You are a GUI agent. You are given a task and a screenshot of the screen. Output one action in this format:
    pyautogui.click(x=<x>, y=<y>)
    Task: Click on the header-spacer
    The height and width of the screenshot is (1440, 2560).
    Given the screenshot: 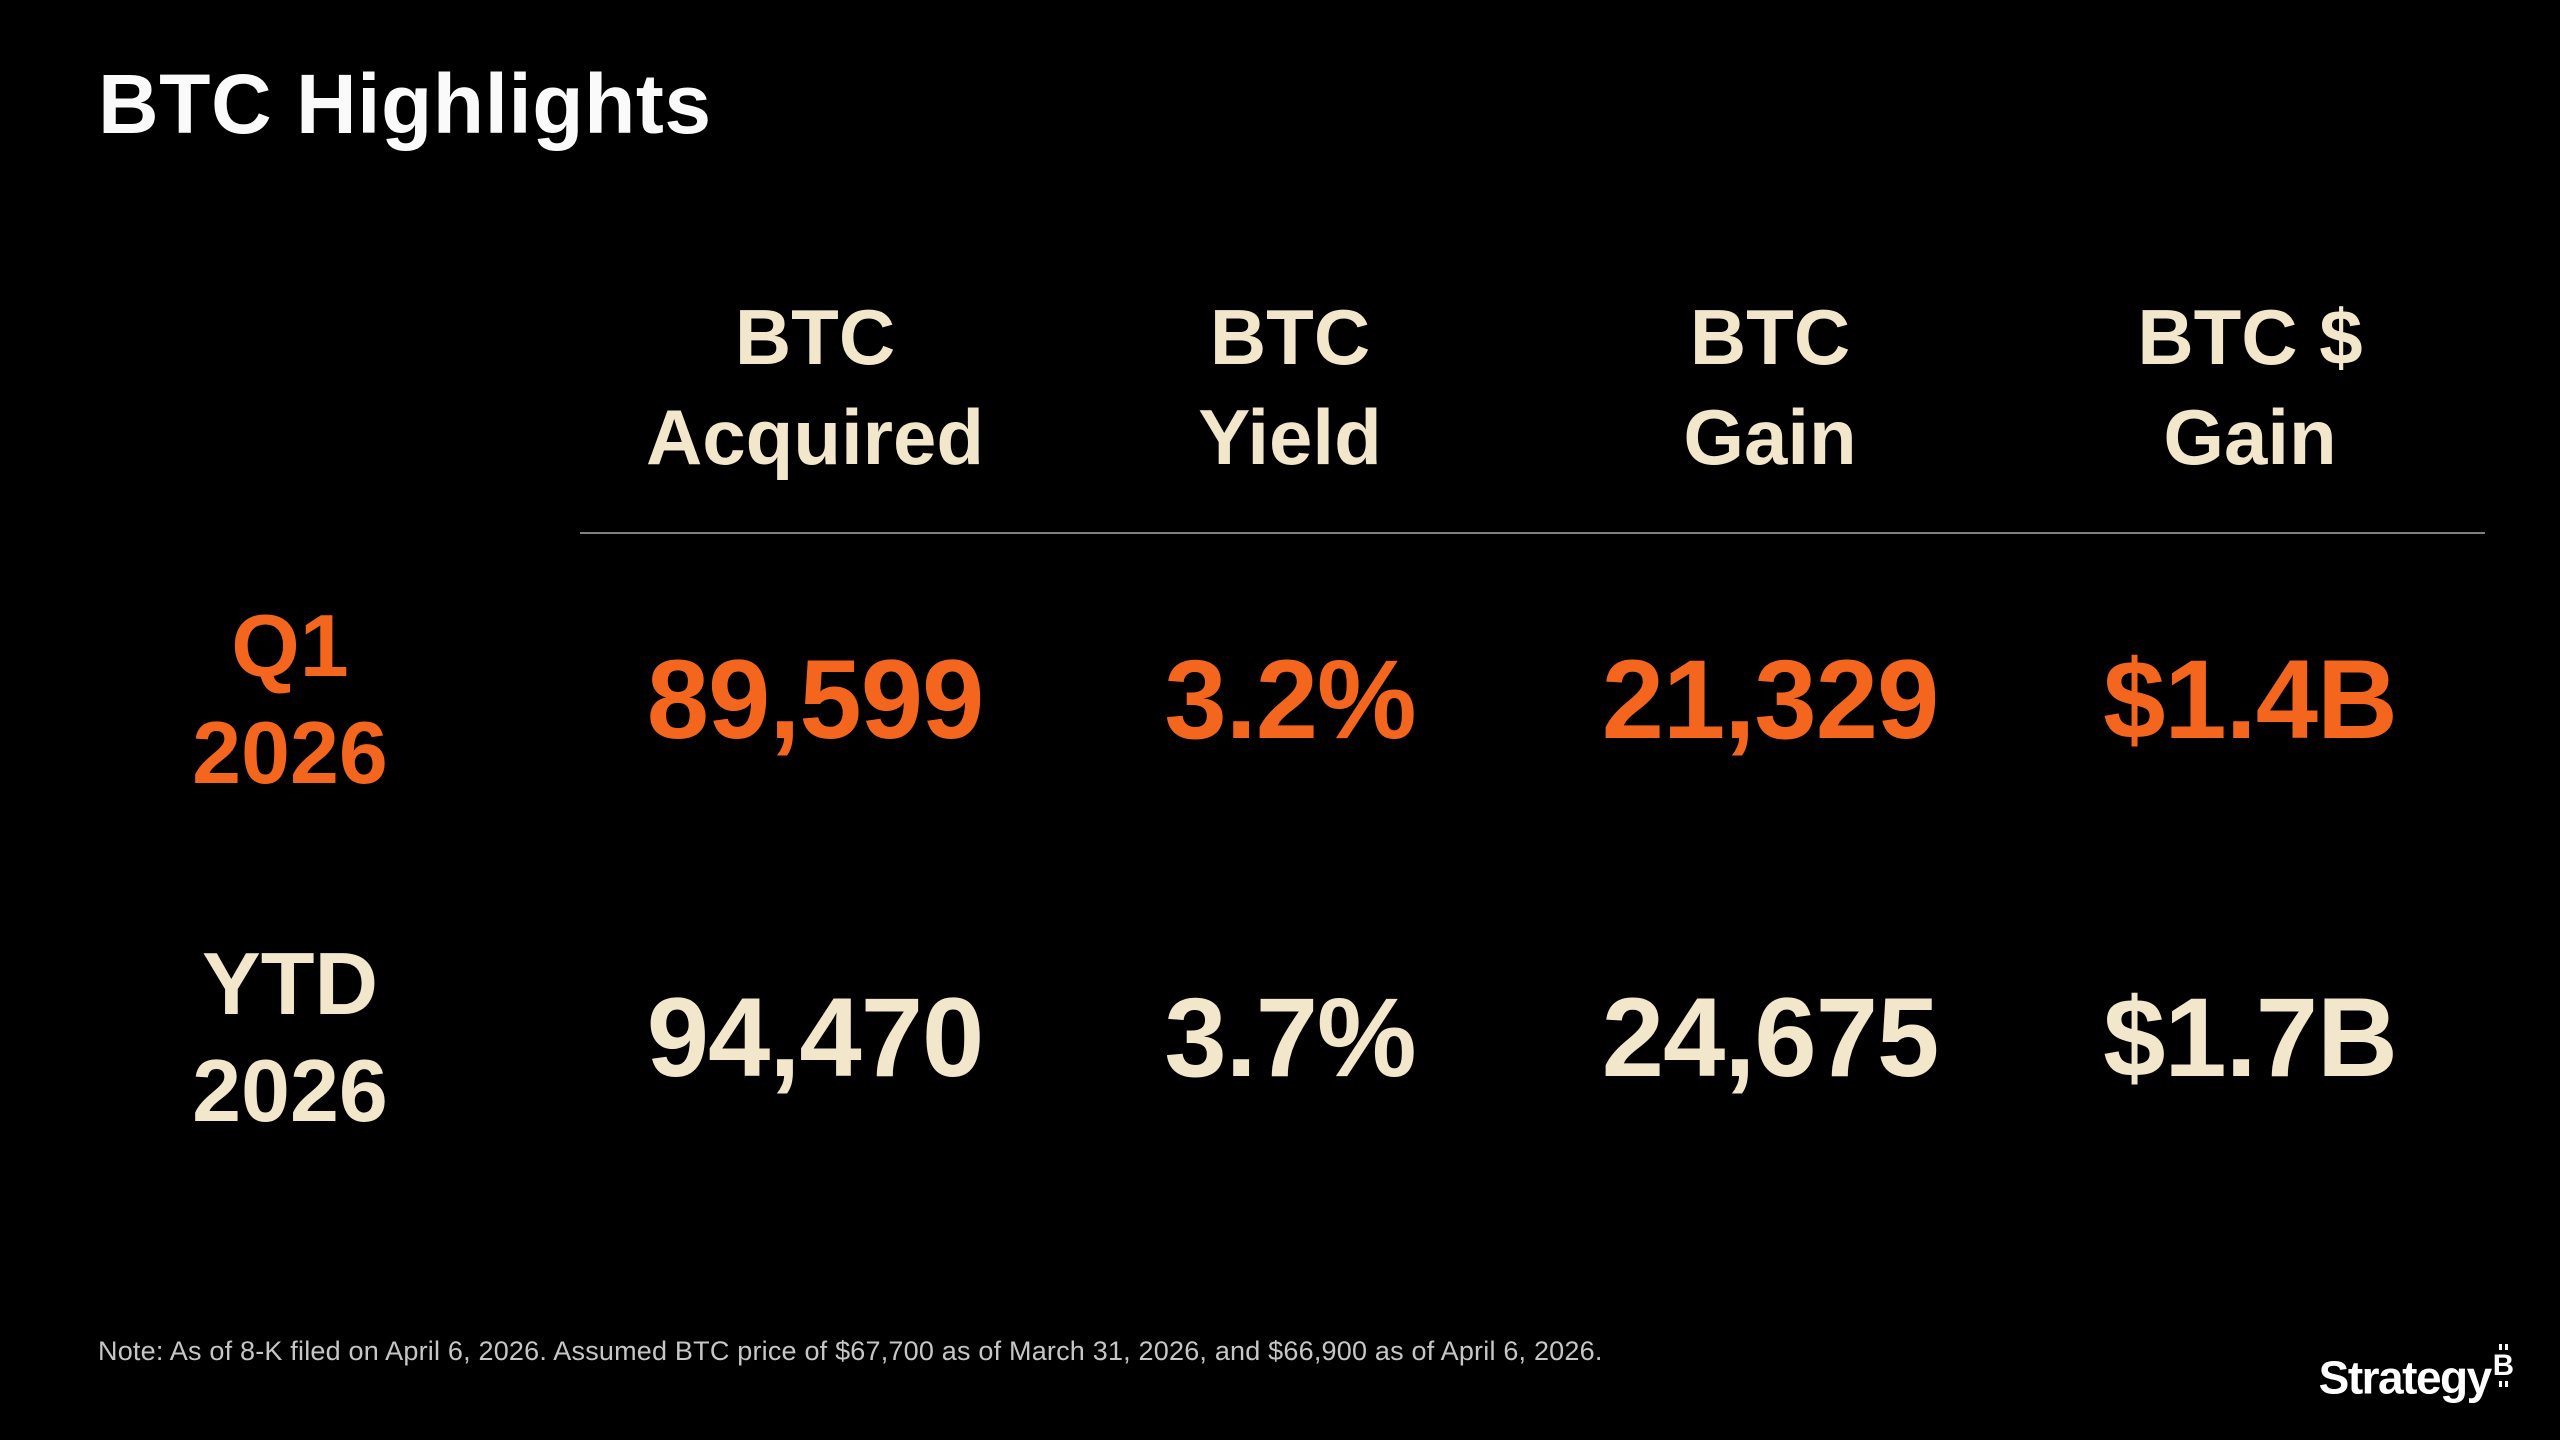 What is the action you would take?
    pyautogui.click(x=290, y=510)
    